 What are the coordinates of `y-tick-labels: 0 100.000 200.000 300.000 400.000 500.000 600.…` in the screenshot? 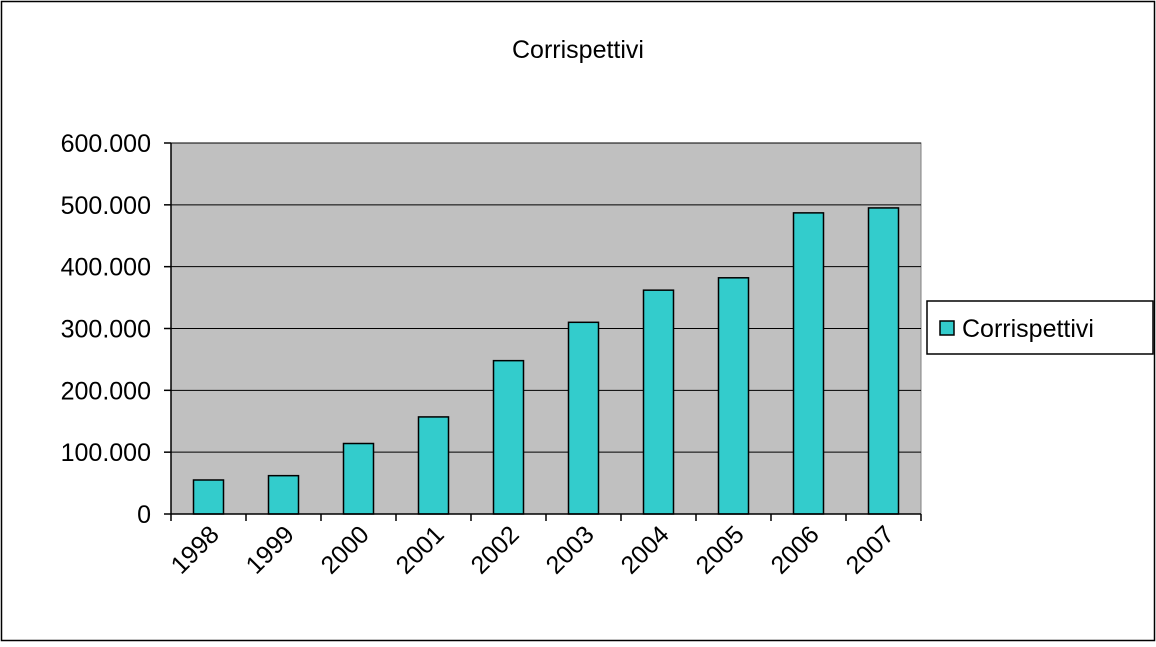 It's located at (106, 329).